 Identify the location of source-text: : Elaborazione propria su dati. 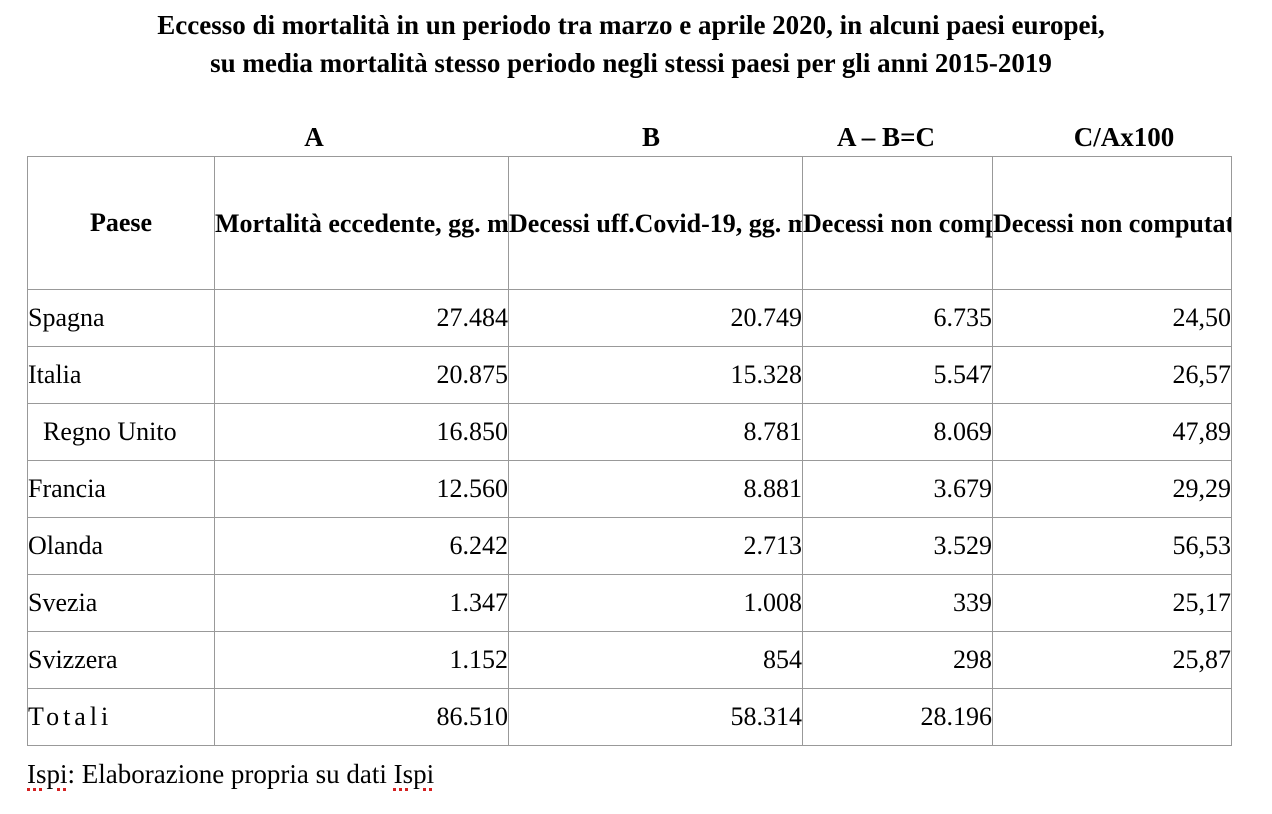
(230, 774).